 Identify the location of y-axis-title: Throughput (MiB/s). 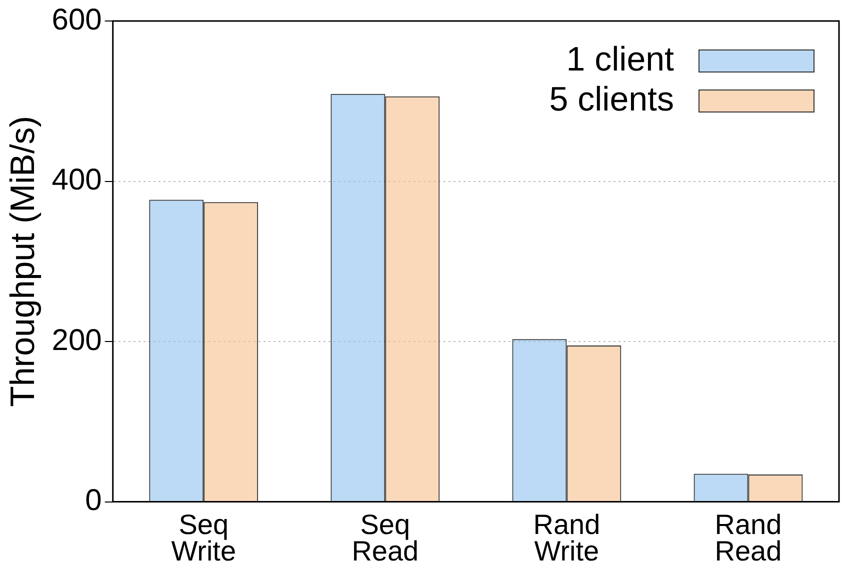
(23, 261).